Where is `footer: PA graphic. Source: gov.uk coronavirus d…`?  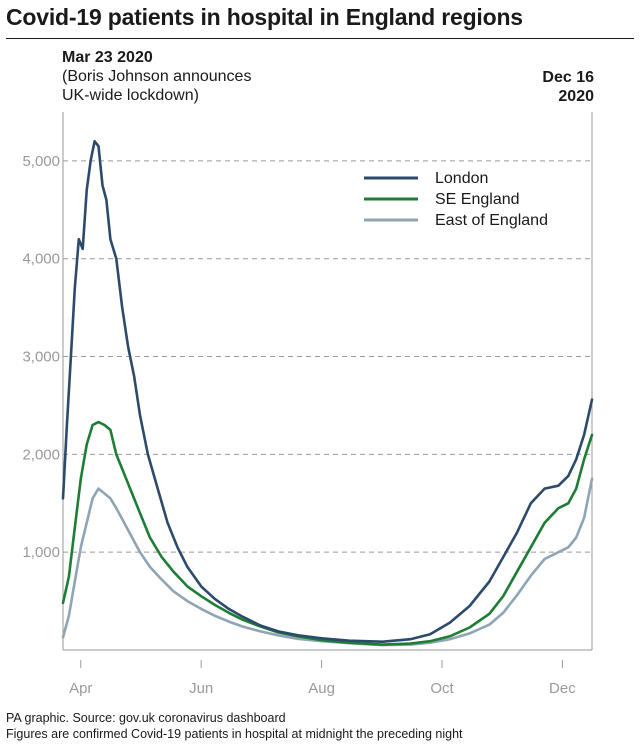
footer: PA graphic. Source: gov.uk coronavirus d… is located at coordinates (234, 726).